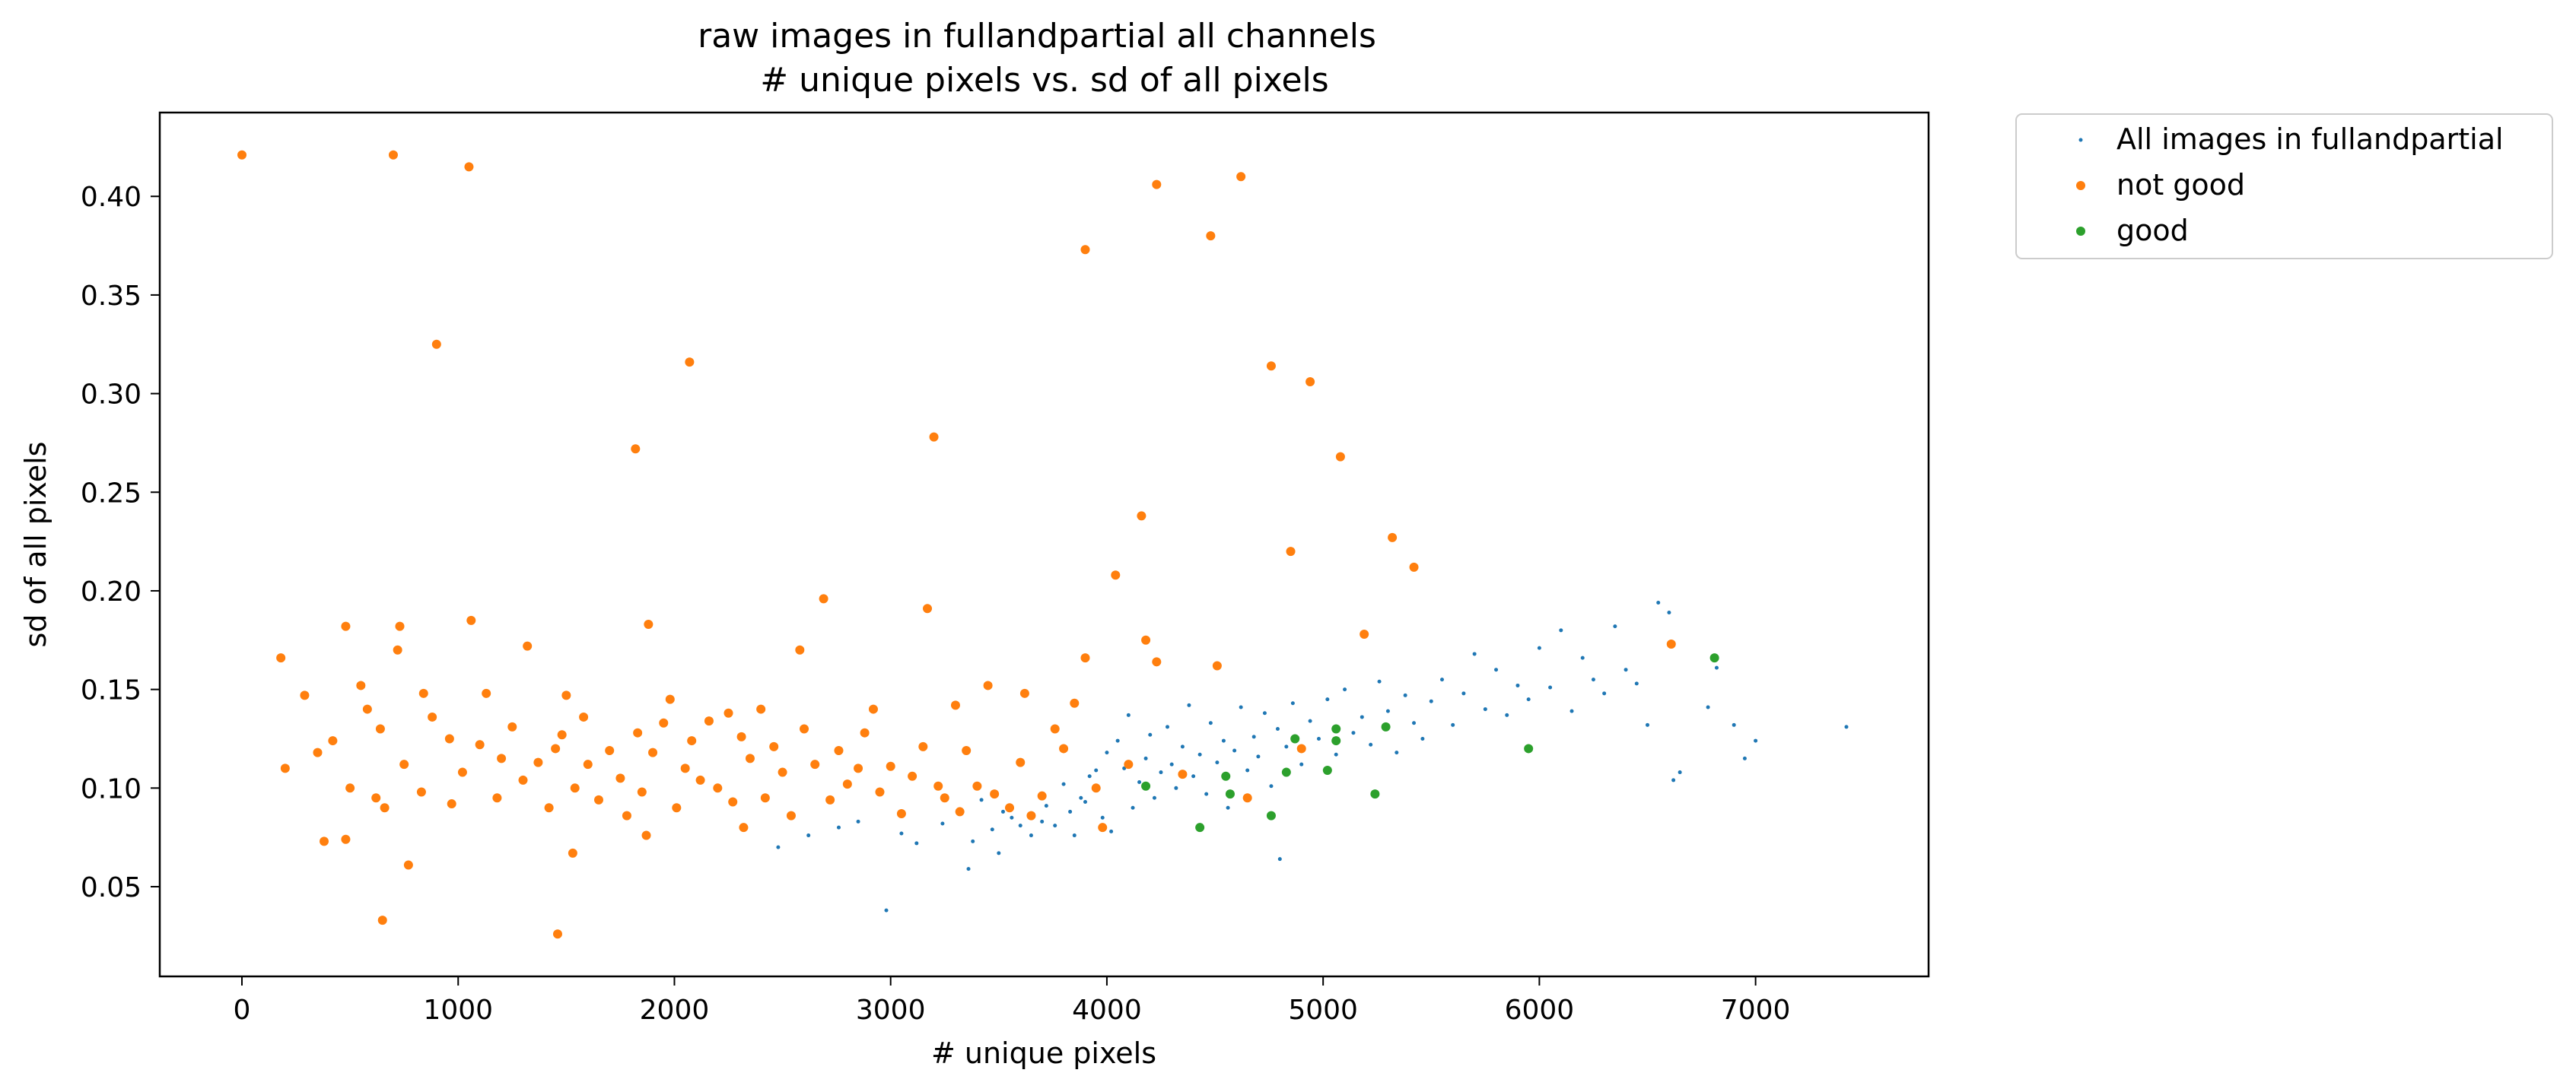 This screenshot has height=1092, width=2576. What do you see at coordinates (1323, 1010) in the screenshot?
I see `x-tick-label: 5000` at bounding box center [1323, 1010].